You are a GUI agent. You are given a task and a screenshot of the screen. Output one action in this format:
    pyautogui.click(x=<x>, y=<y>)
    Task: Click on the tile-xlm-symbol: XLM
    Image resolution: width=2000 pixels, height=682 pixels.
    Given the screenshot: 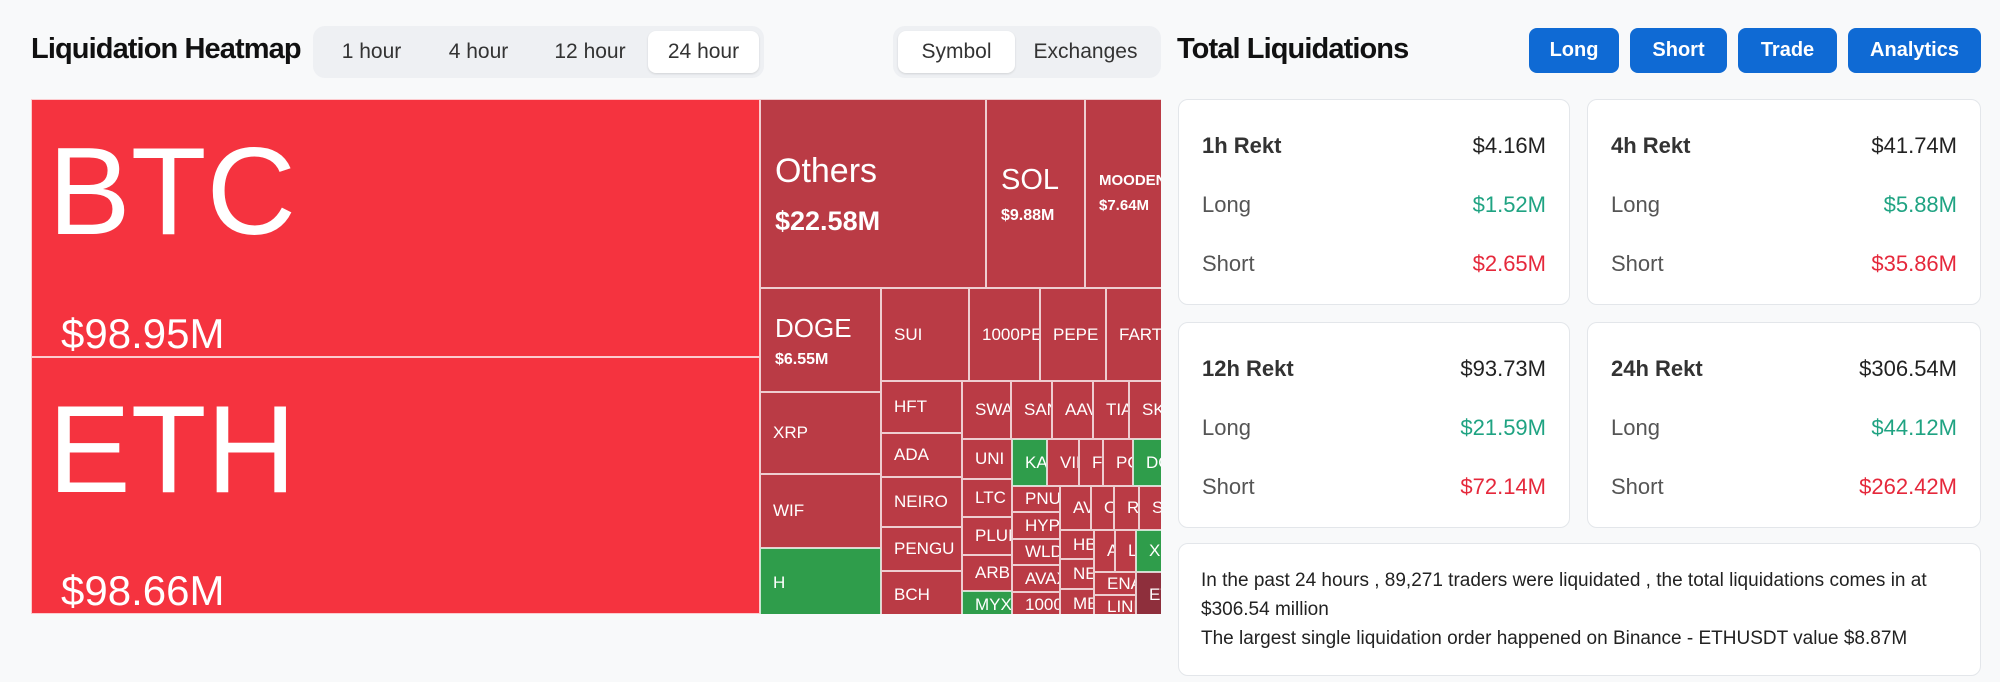 What is the action you would take?
    pyautogui.click(x=1155, y=550)
    